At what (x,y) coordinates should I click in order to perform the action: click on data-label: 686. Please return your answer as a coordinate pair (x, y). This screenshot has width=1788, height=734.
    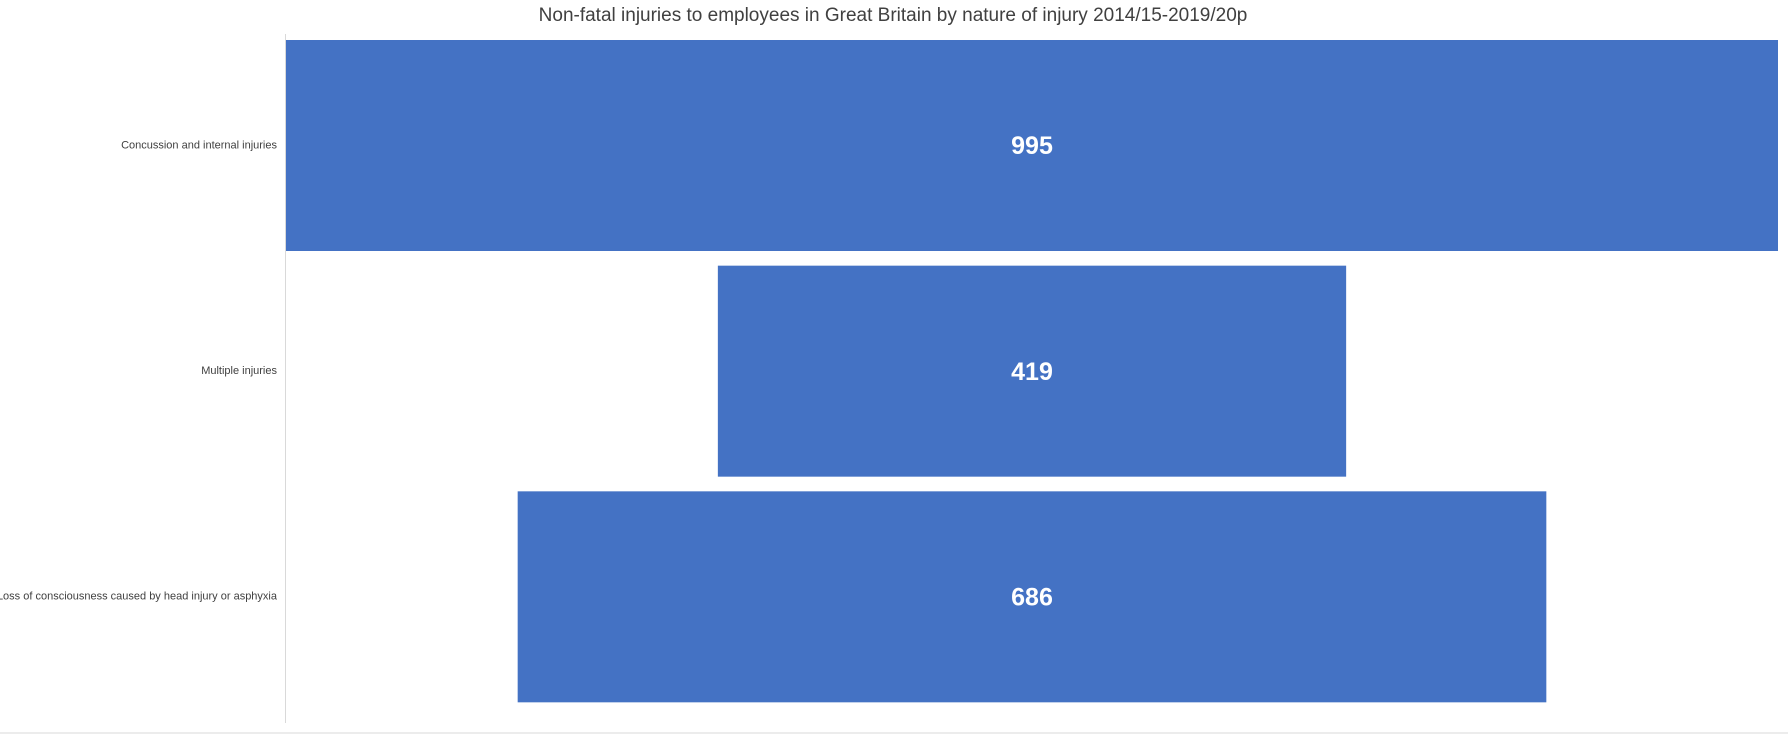
    Looking at the image, I should click on (1032, 597).